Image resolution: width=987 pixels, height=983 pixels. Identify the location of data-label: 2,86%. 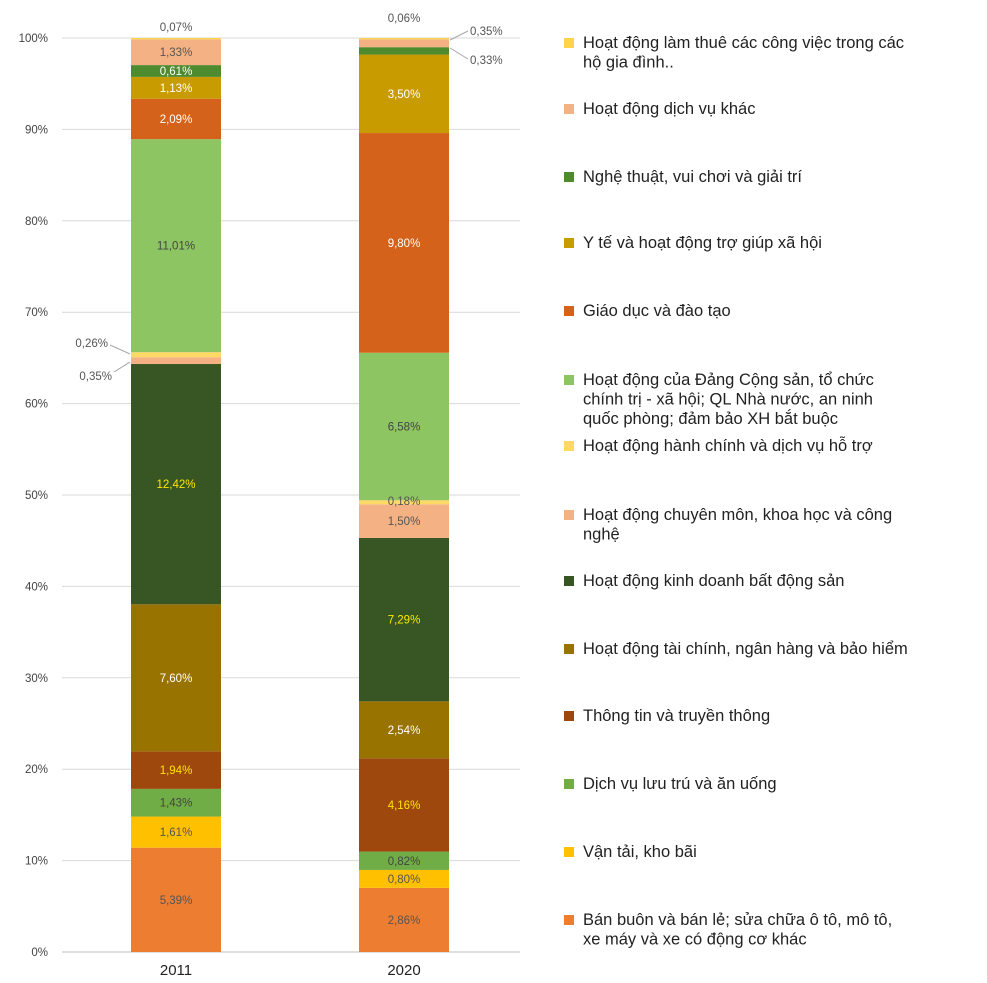
(404, 921).